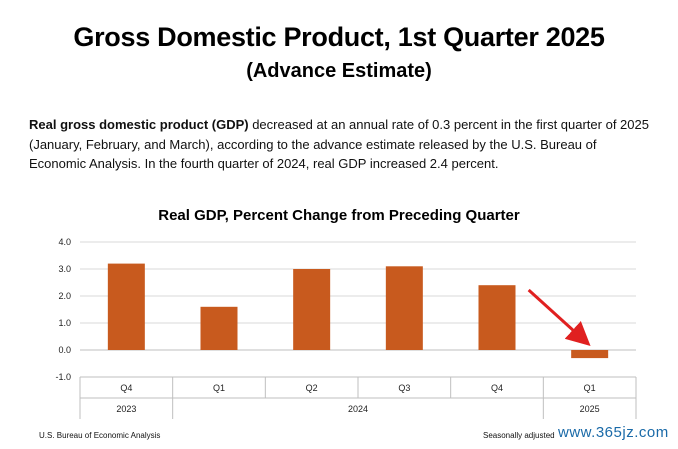 Image resolution: width=678 pixels, height=449 pixels. Describe the element at coordinates (64, 269) in the screenshot. I see `y-tick-label: 3.0` at that location.